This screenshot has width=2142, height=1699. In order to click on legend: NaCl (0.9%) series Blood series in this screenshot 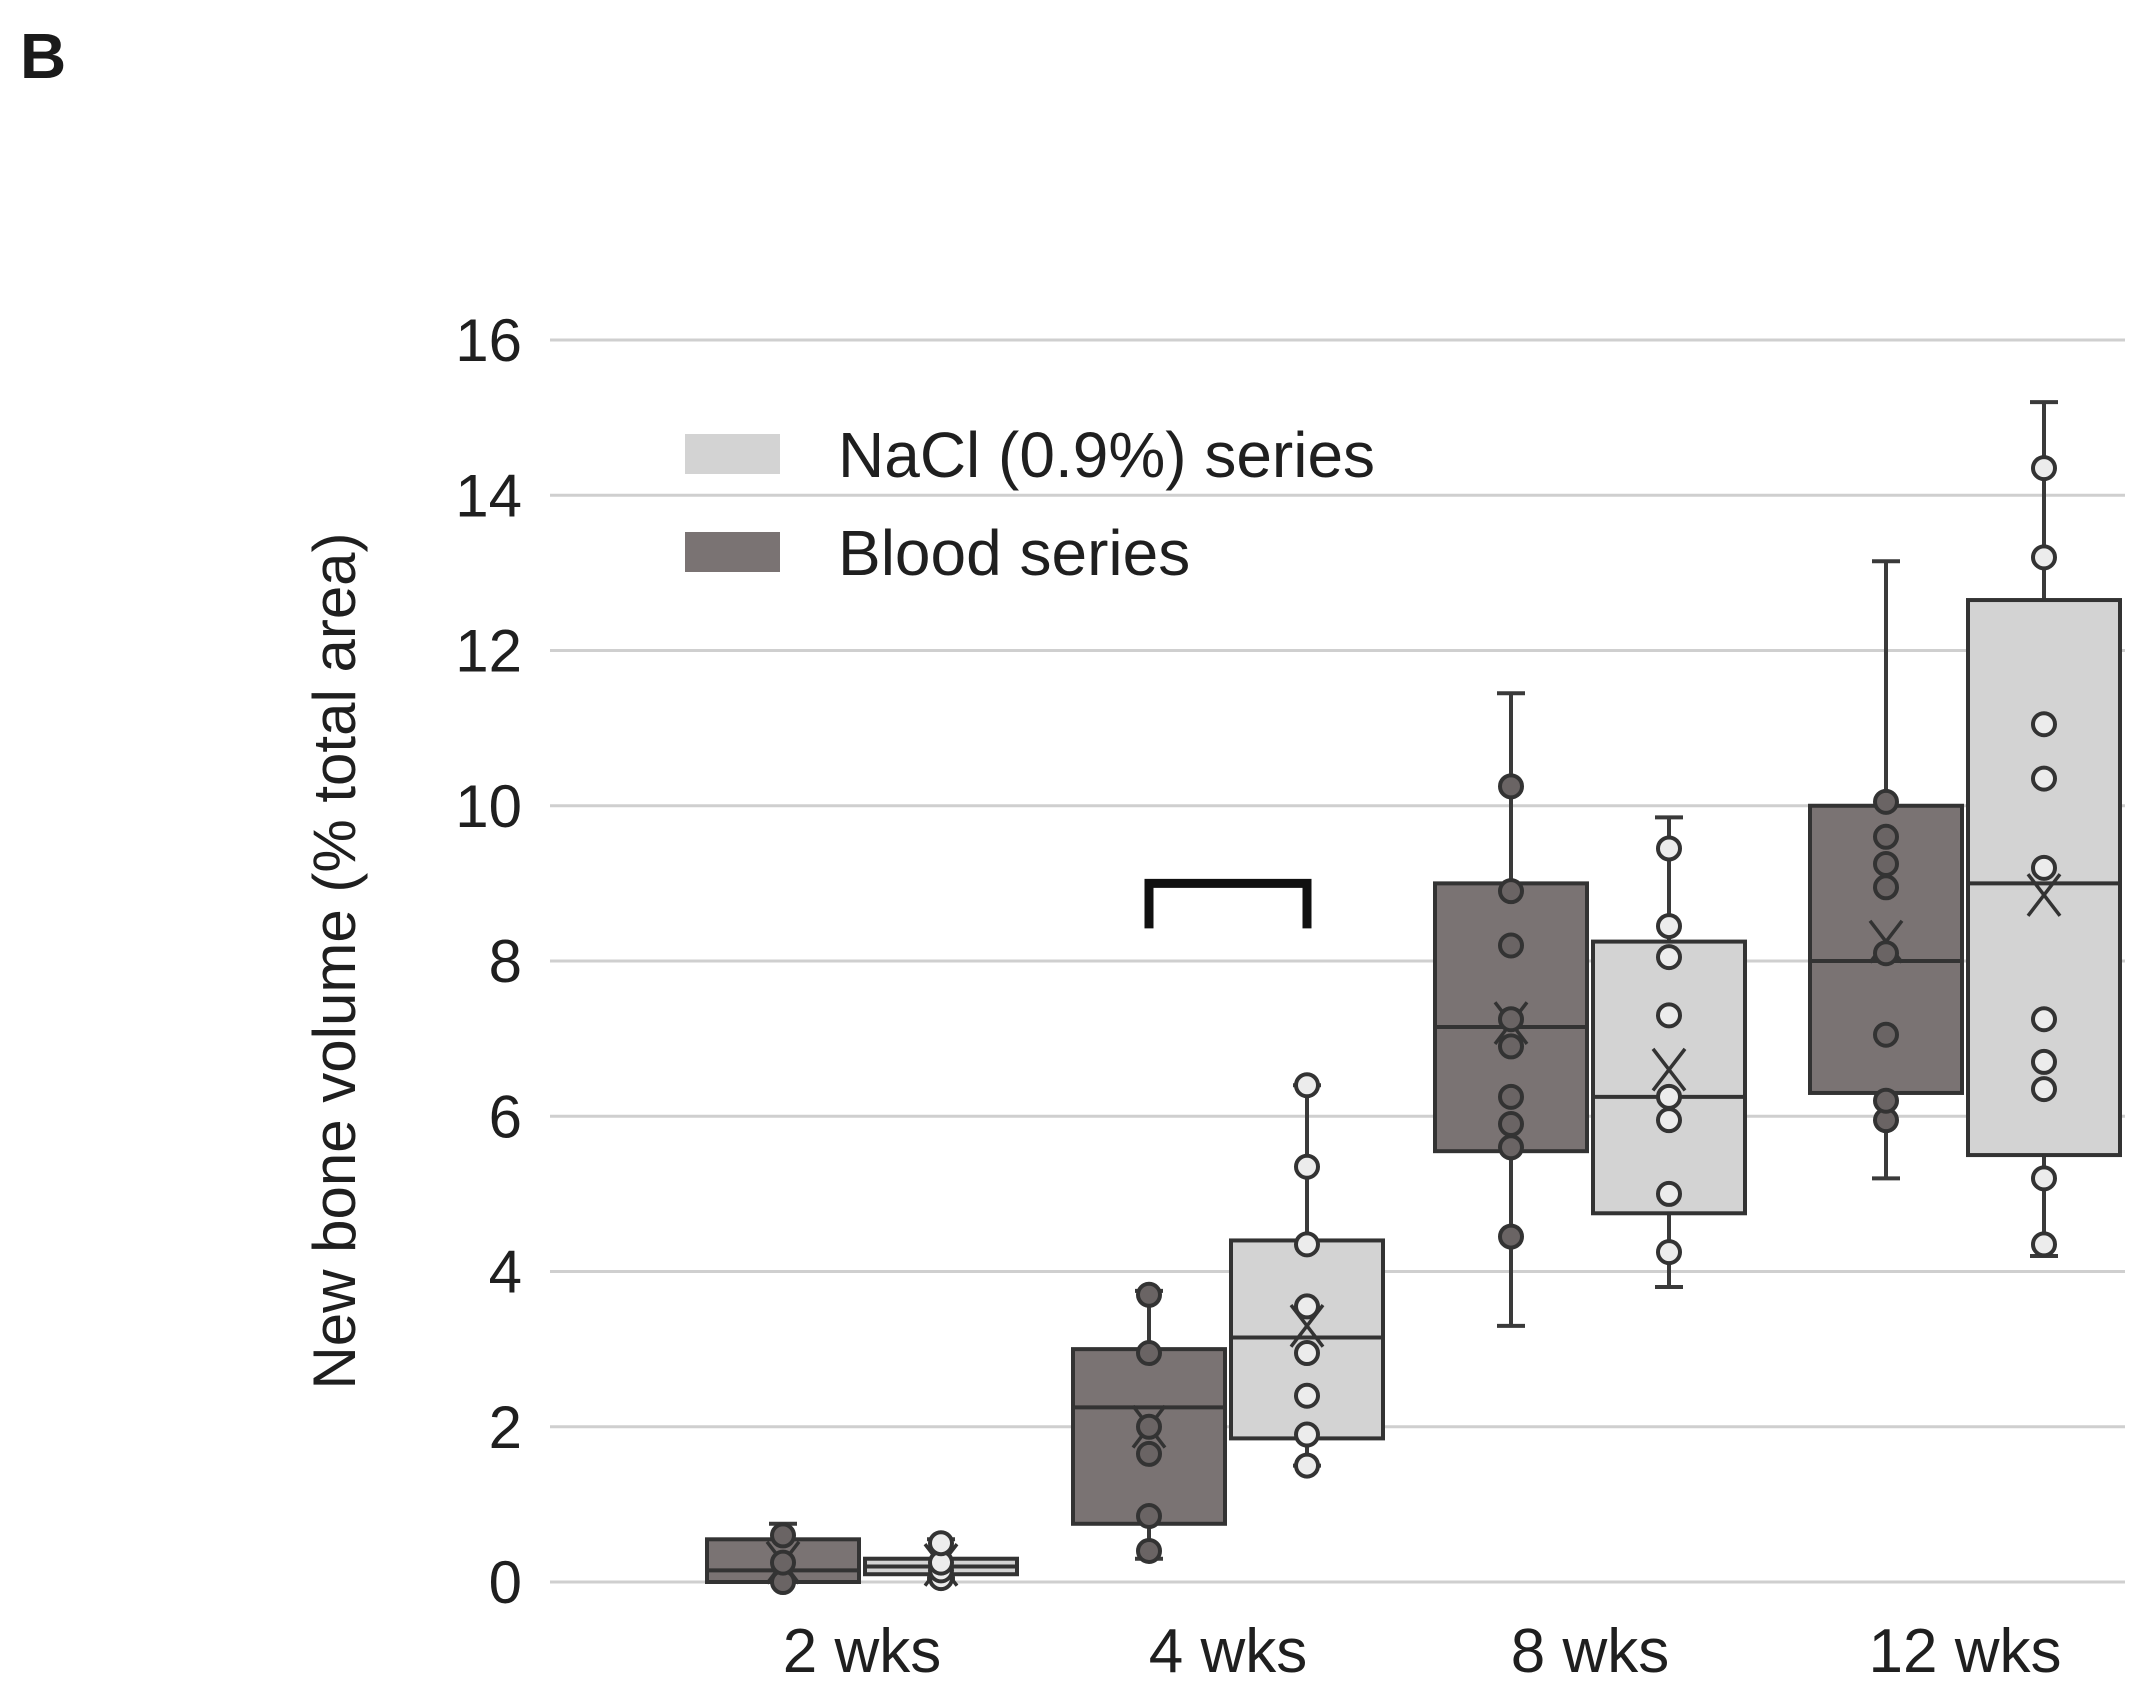, I will do `click(1030, 504)`.